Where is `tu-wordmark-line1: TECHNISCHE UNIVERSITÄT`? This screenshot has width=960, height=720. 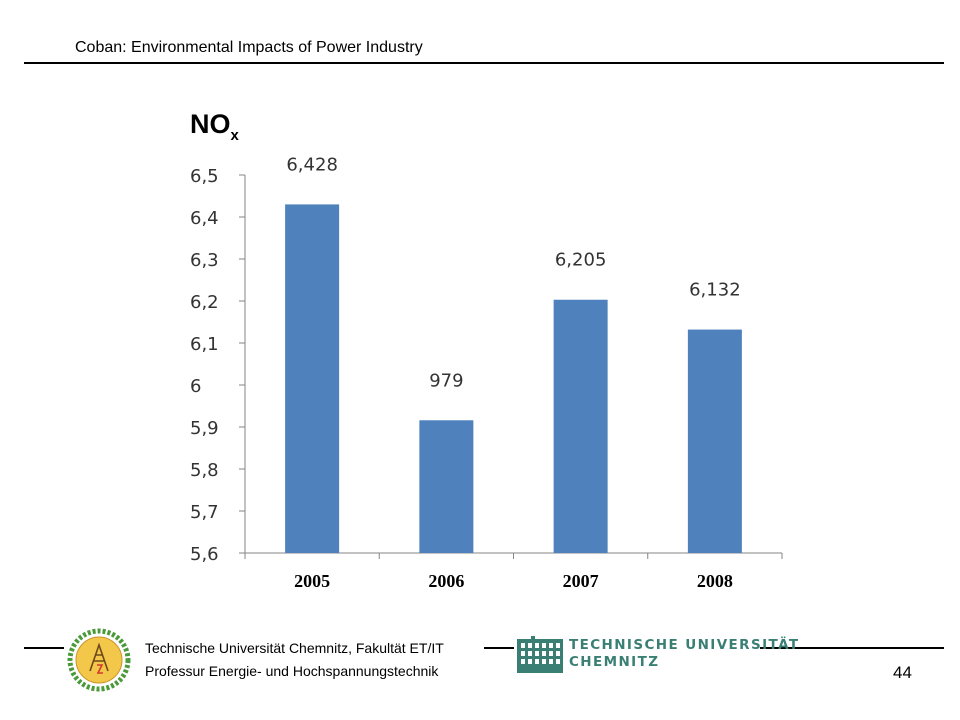
tu-wordmark-line1: TECHNISCHE UNIVERSITÄT is located at coordinates (684, 645).